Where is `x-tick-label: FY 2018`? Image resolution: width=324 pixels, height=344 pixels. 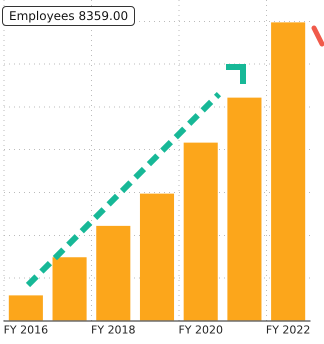
x-tick-label: FY 2018 is located at coordinates (113, 329).